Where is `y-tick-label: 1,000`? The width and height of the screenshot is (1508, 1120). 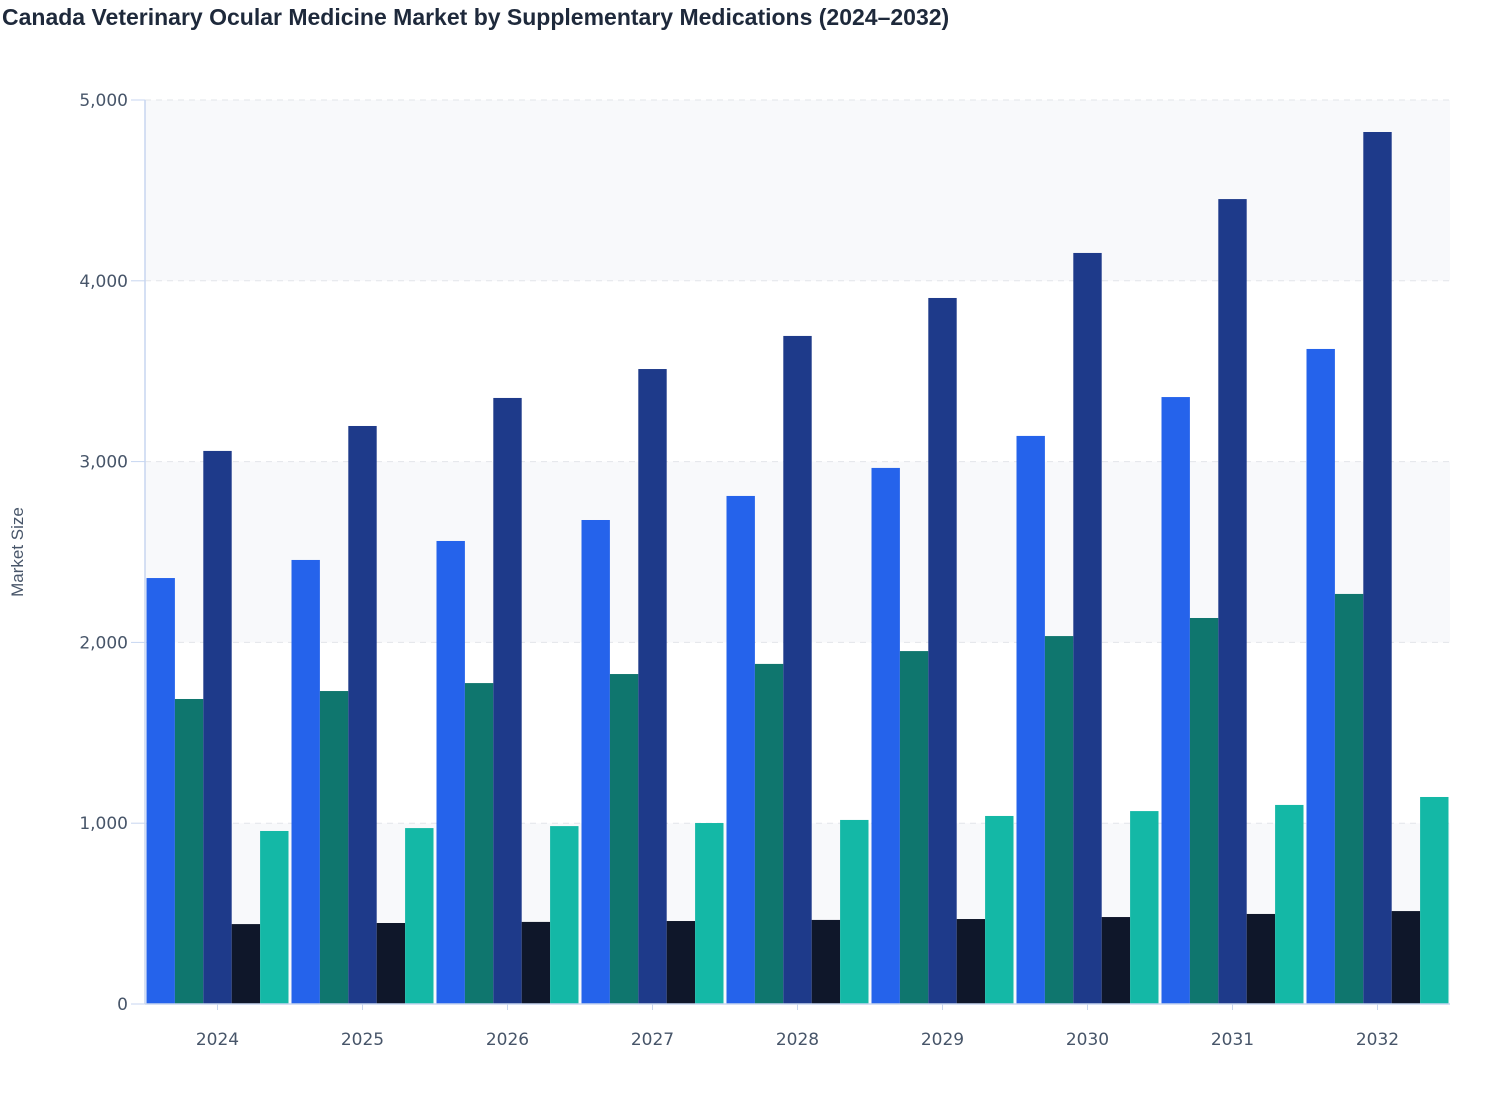
y-tick-label: 1,000 is located at coordinates (103, 824).